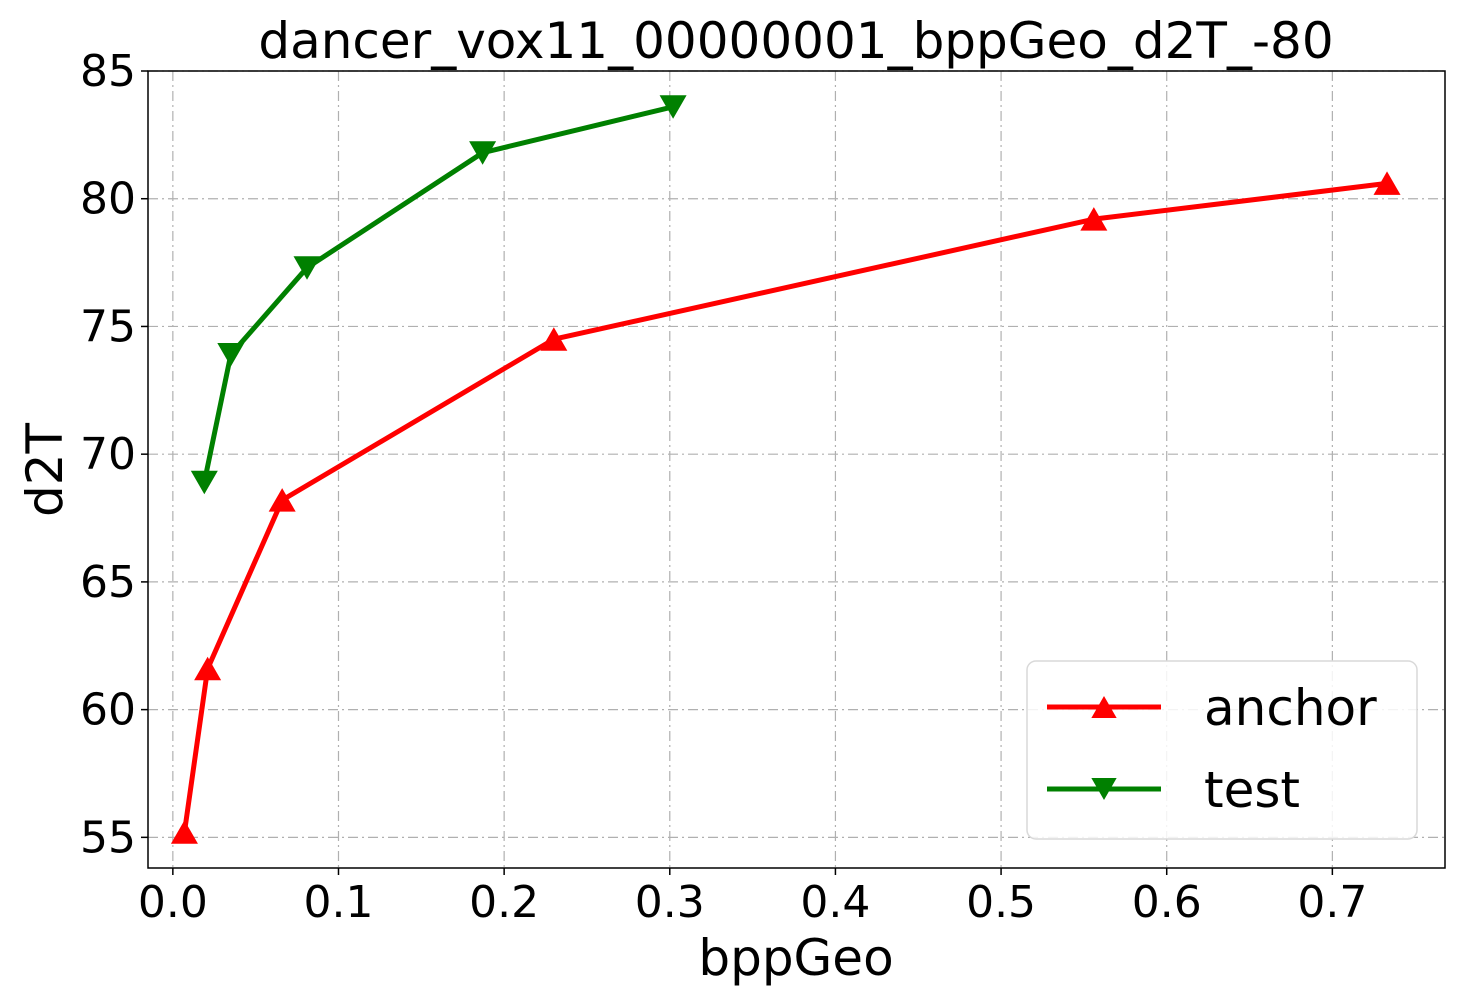 The image size is (1460, 1000). What do you see at coordinates (108, 326) in the screenshot?
I see `y-tick-label: 75` at bounding box center [108, 326].